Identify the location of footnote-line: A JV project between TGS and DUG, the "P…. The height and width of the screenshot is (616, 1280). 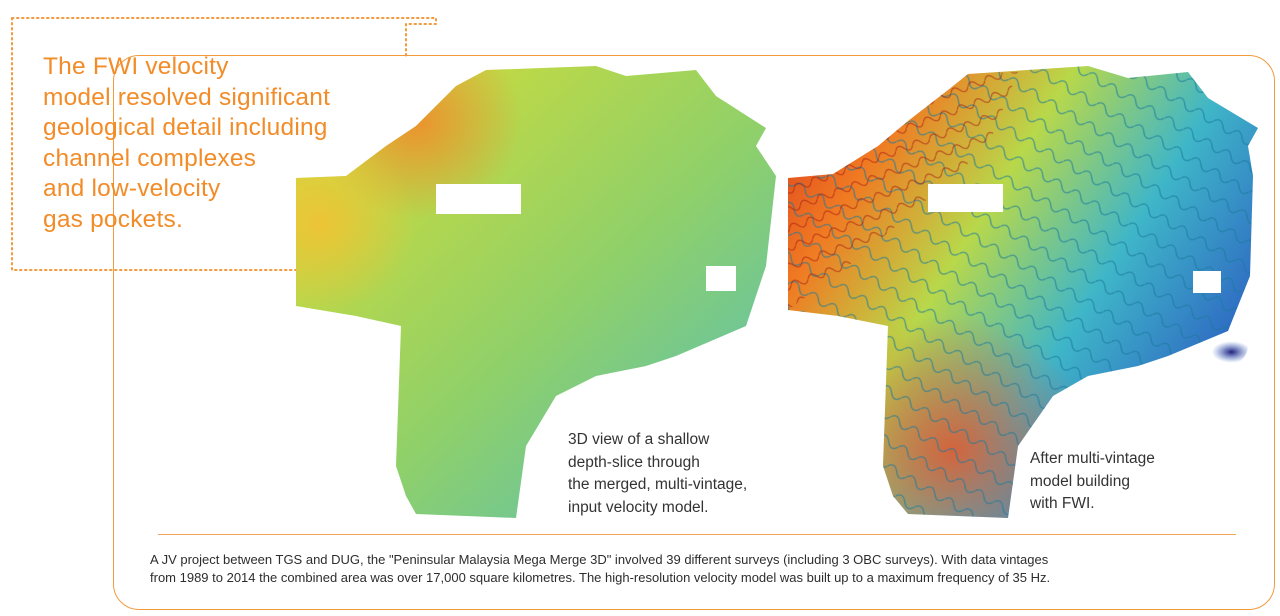
(599, 559).